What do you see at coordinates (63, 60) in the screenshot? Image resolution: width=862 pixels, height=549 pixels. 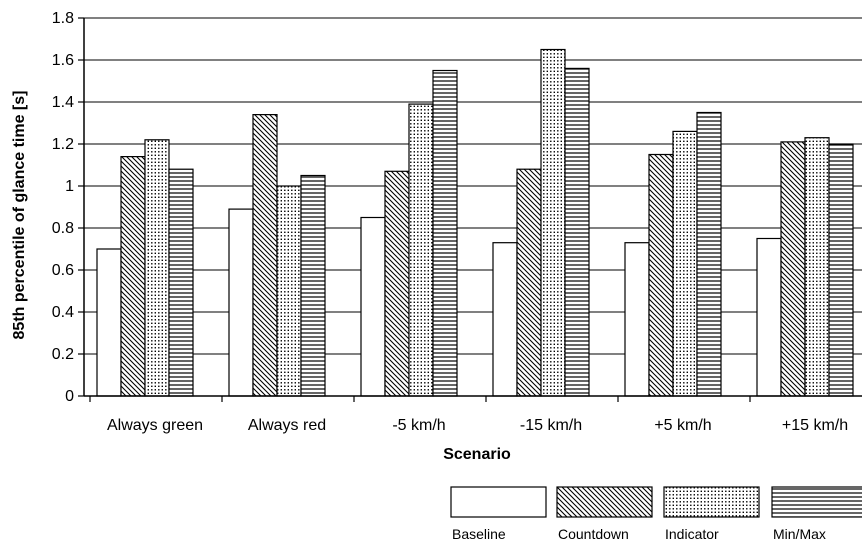 I see `y-tick-label: 1.6` at bounding box center [63, 60].